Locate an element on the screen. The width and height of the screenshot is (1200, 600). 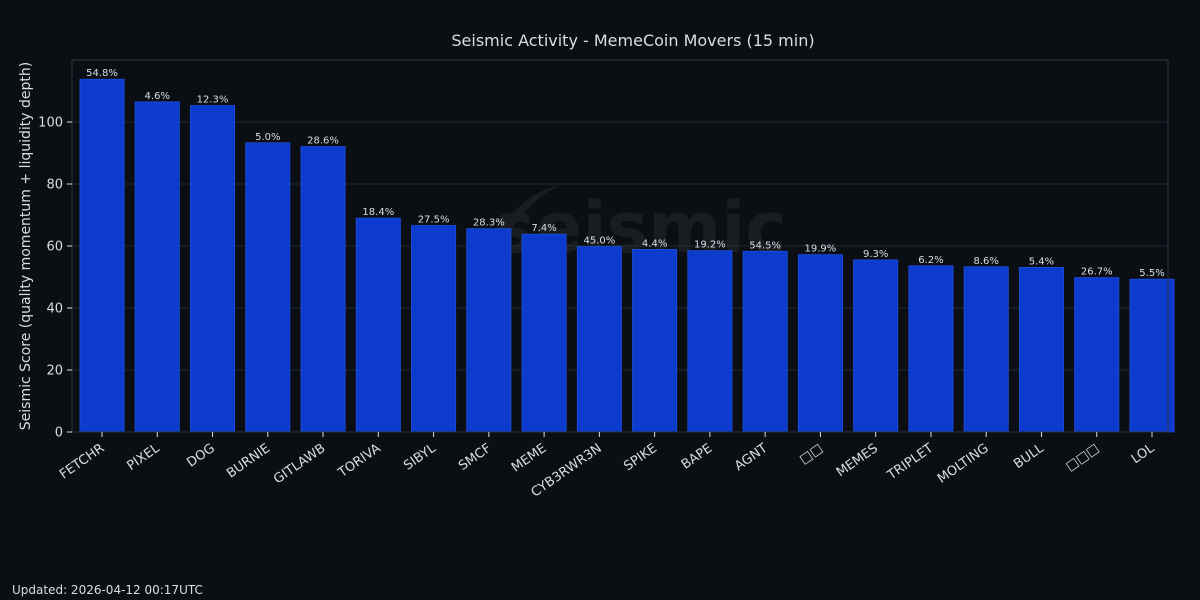
bar-value-label: 5.0% is located at coordinates (267, 137).